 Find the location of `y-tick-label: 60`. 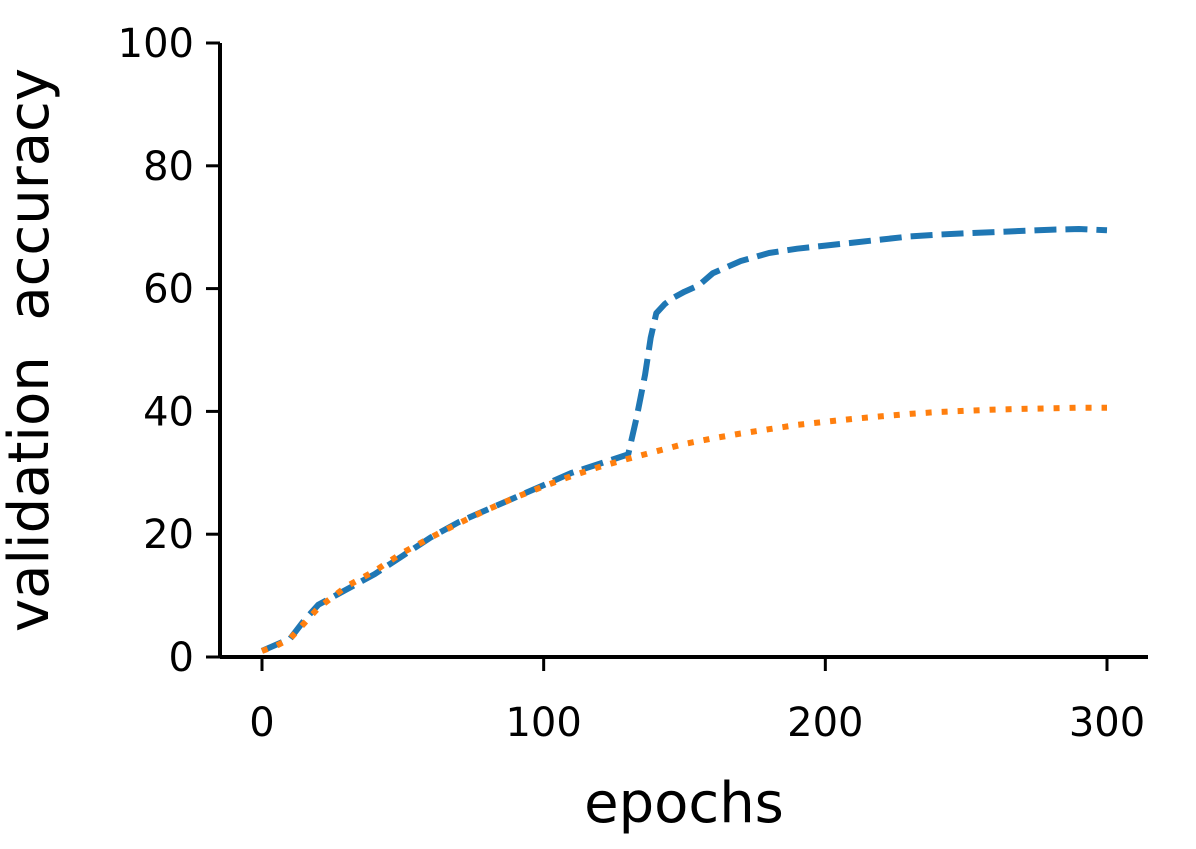

y-tick-label: 60 is located at coordinates (168, 290).